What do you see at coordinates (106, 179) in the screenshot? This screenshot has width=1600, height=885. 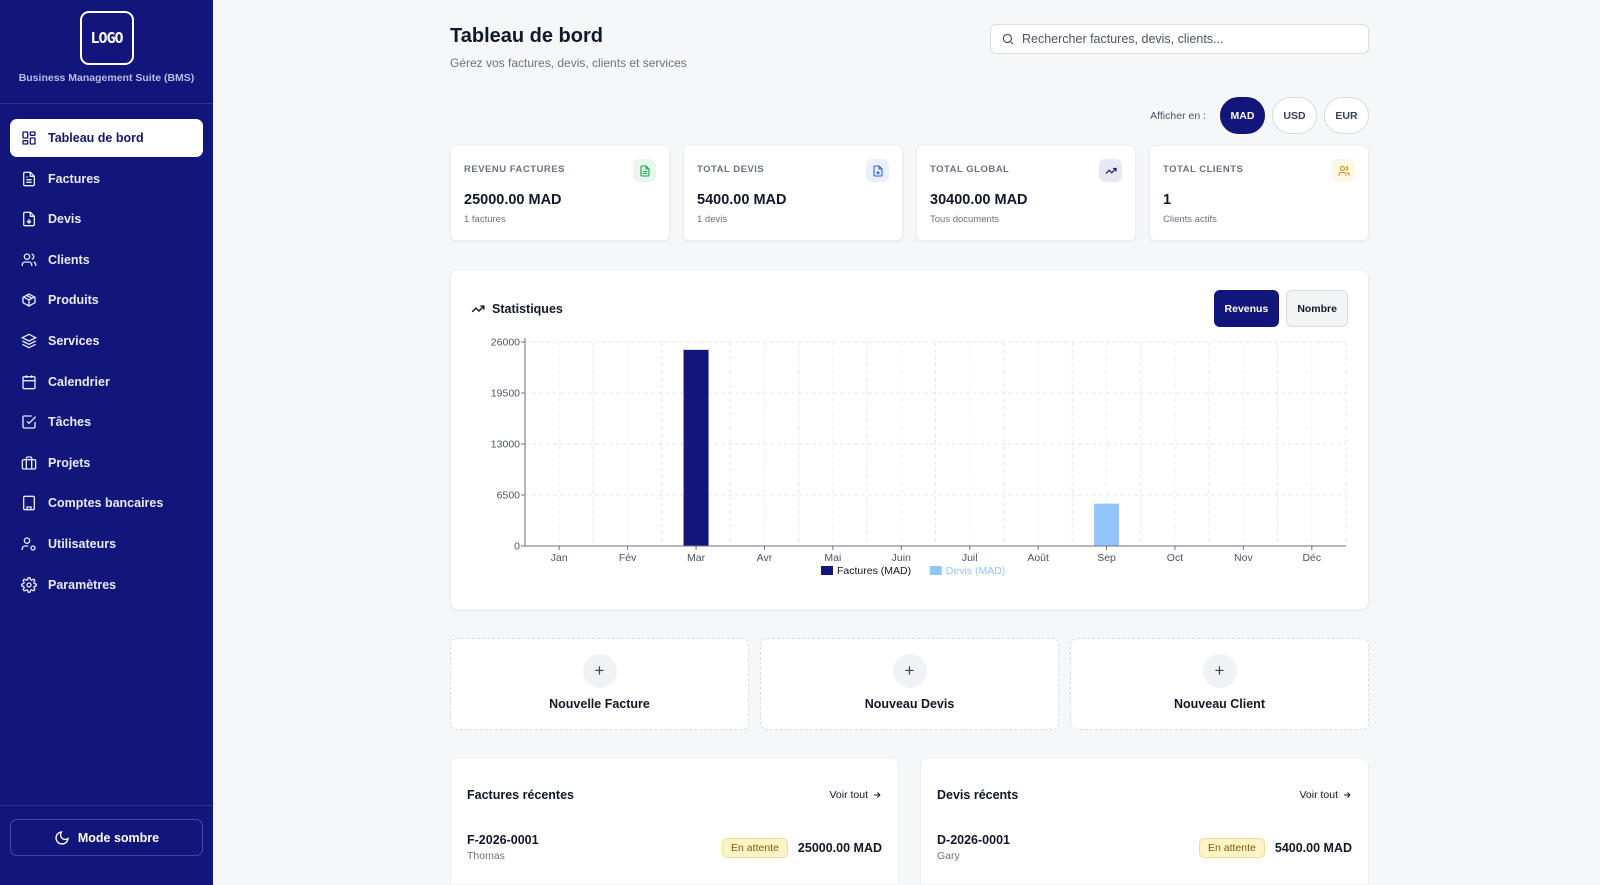 I see `sidebar-item-invoices: Factures` at bounding box center [106, 179].